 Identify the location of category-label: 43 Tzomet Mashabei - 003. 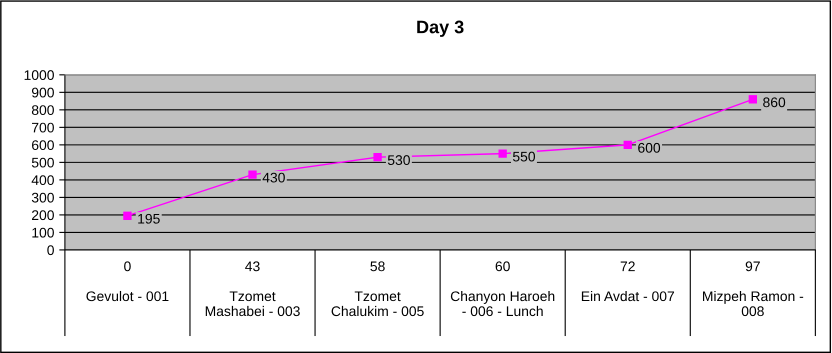
(253, 288).